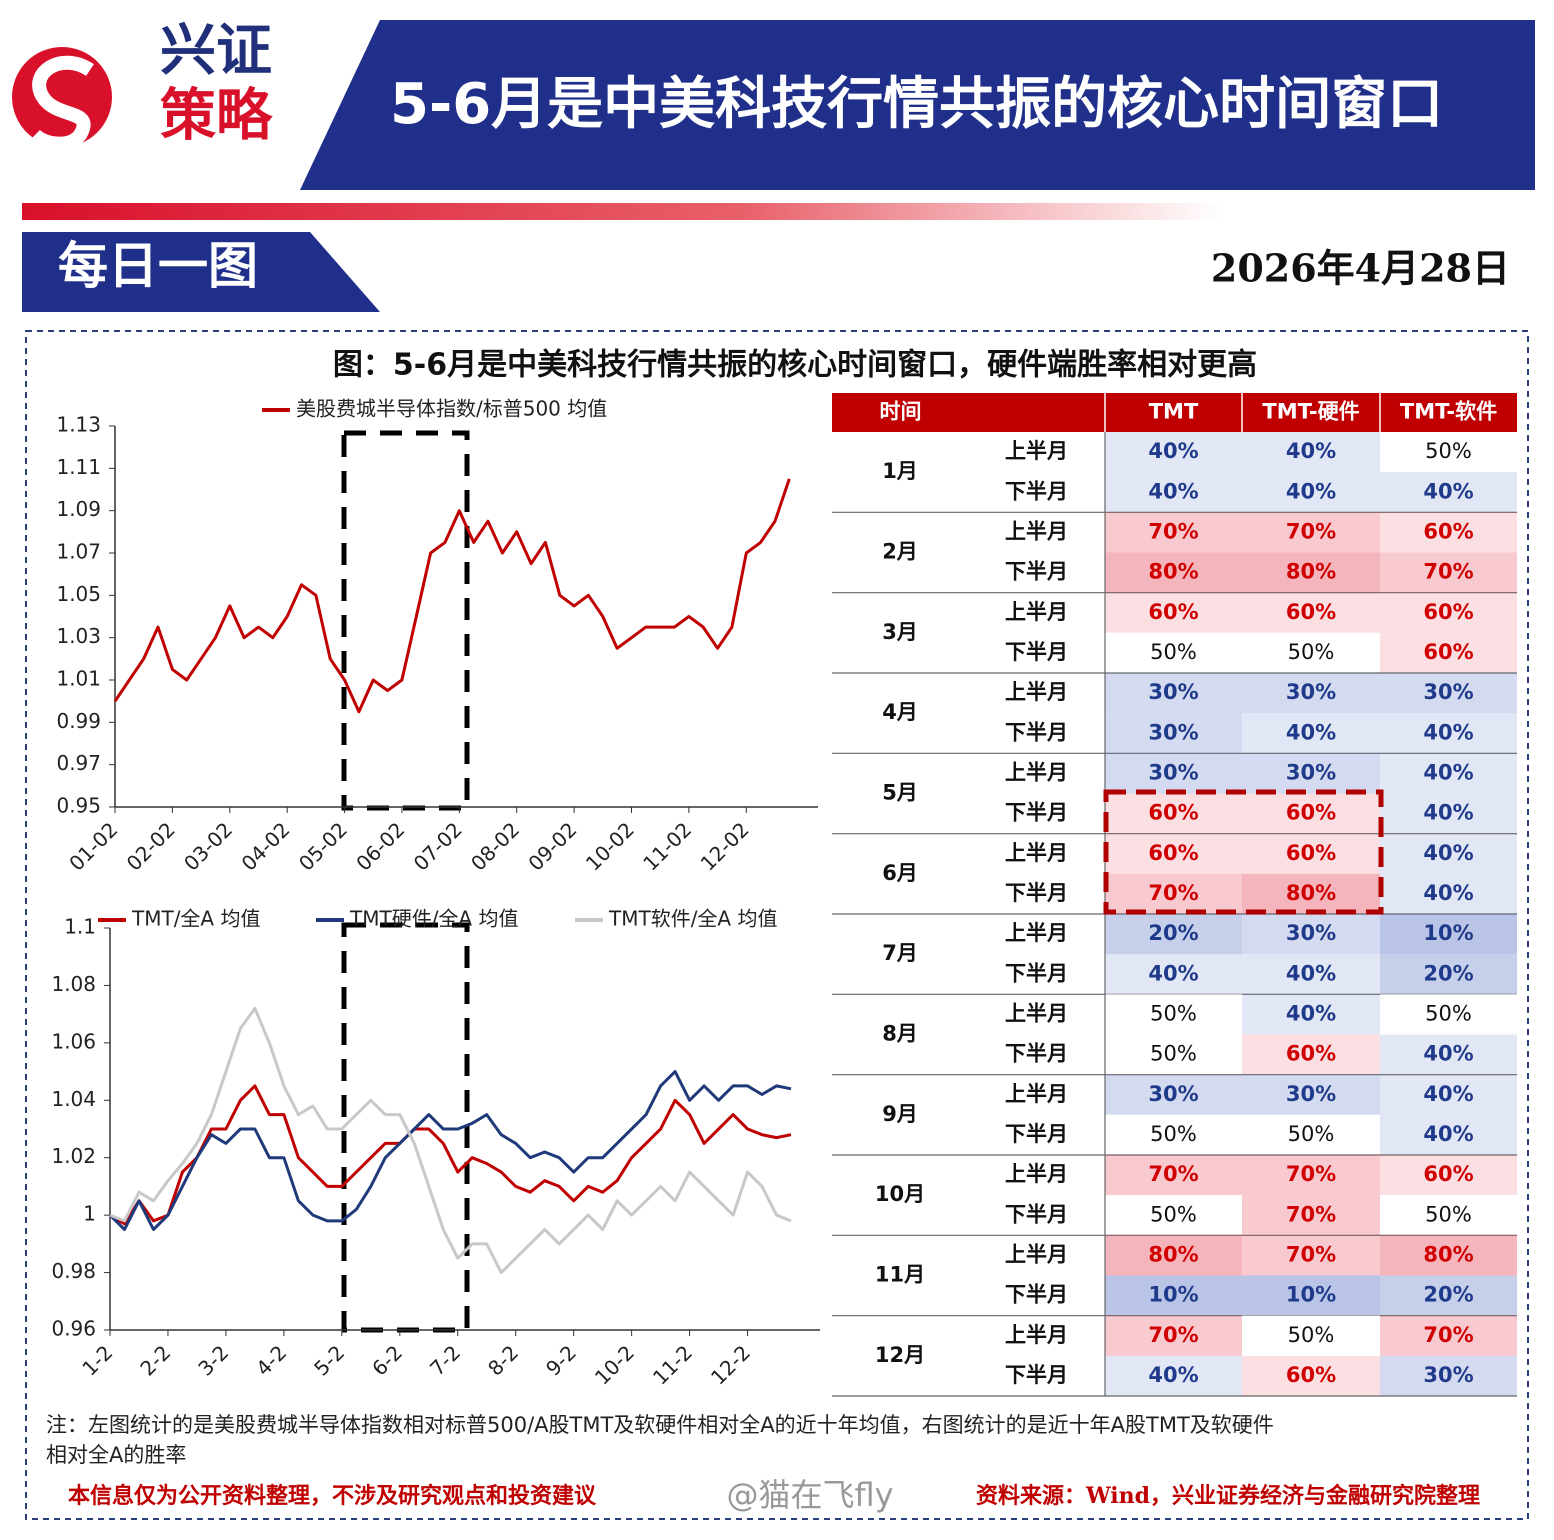  I want to click on y-tick-label: 0.95, so click(78, 806).